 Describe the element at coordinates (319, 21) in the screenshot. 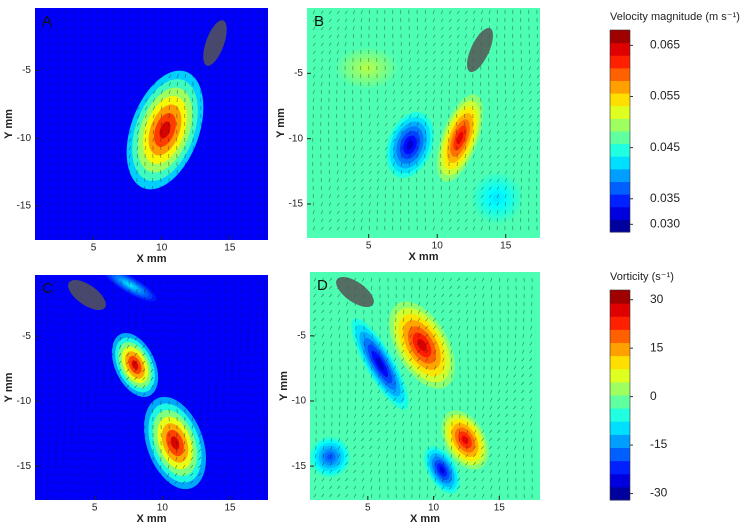

I see `panel-label: B` at that location.